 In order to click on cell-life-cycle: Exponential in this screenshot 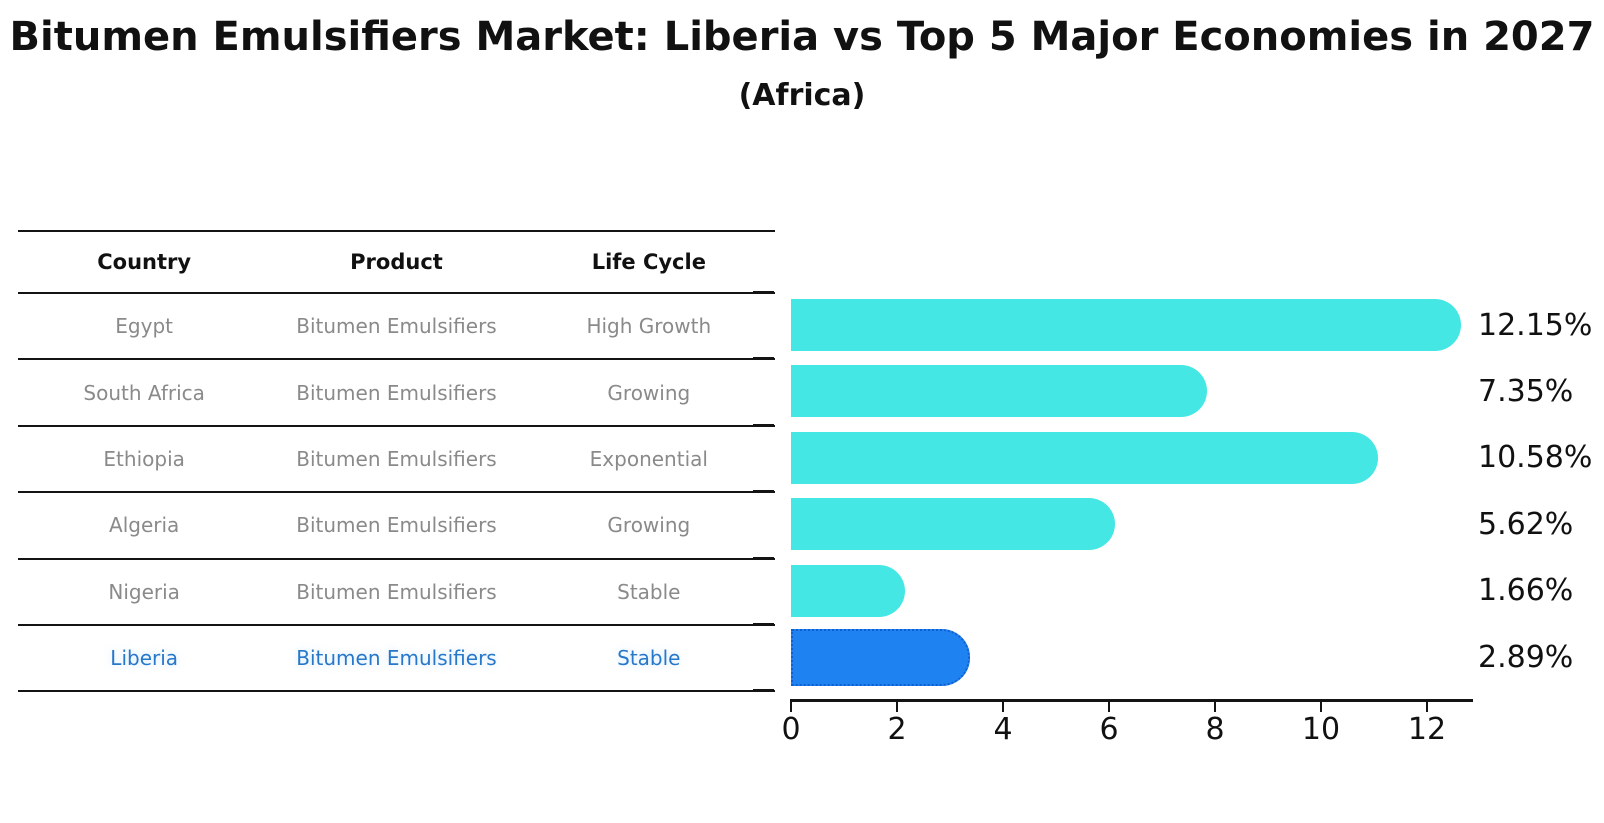, I will do `click(648, 458)`.